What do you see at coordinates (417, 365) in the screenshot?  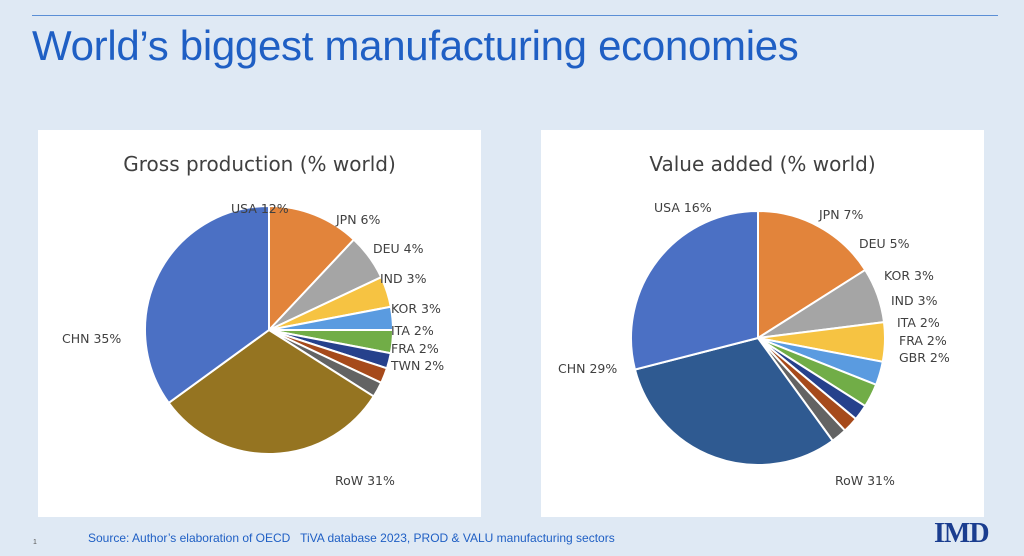 I see `slice-label-twn: TWN 2%` at bounding box center [417, 365].